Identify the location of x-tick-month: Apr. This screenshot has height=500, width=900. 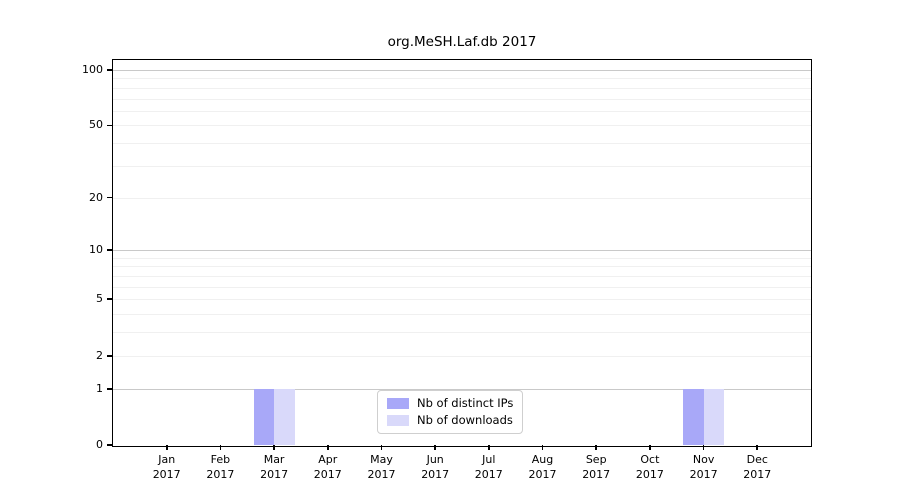
(328, 459).